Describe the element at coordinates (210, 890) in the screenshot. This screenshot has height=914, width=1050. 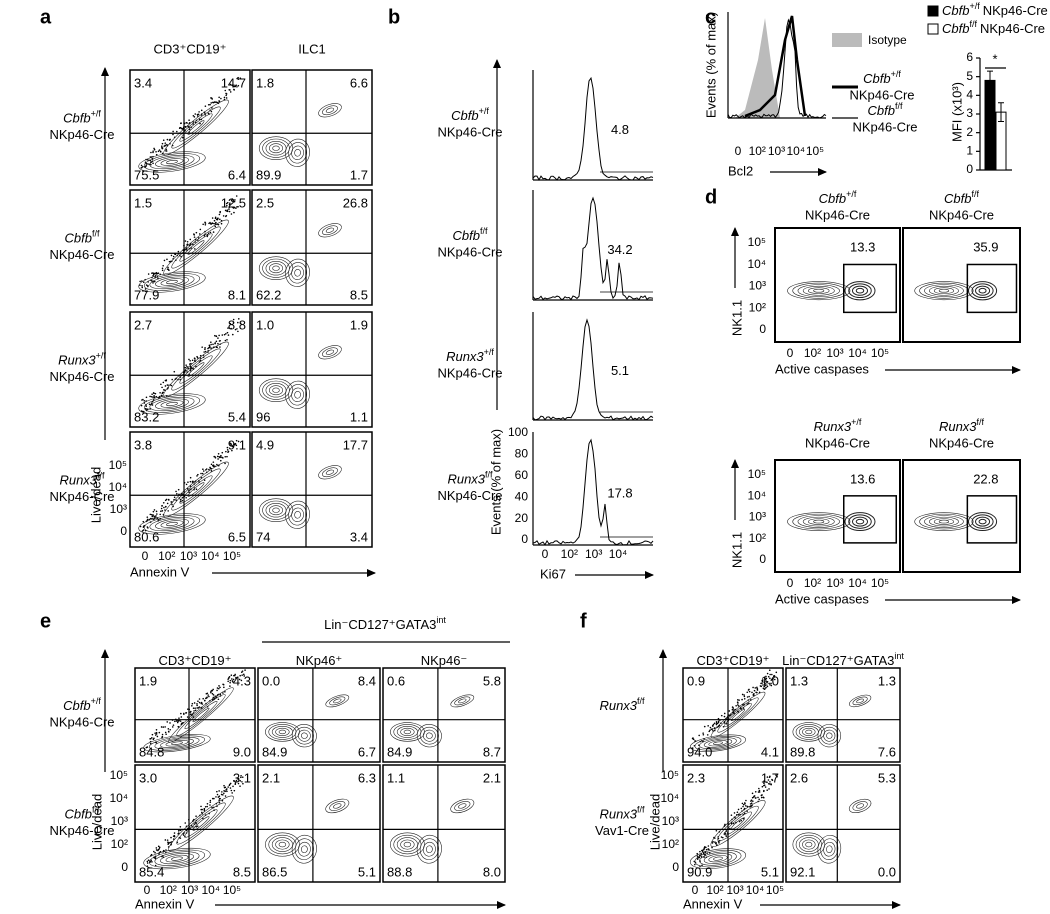
I see `x-tick-label: 10⁴` at that location.